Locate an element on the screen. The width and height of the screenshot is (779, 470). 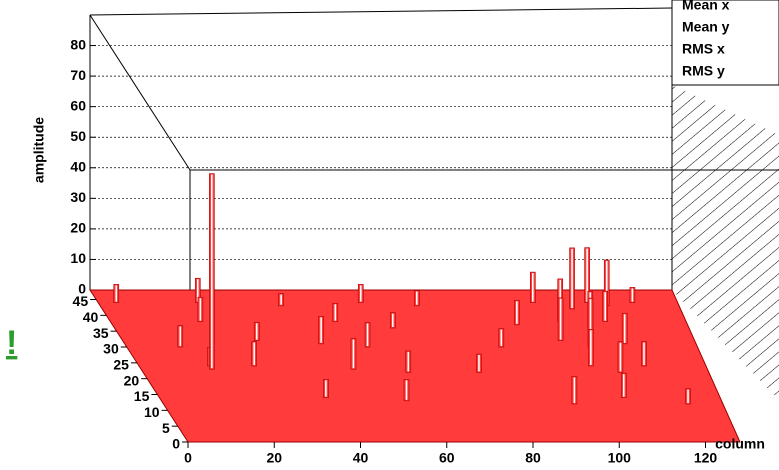
x-tick-label: 20 is located at coordinates (274, 458).